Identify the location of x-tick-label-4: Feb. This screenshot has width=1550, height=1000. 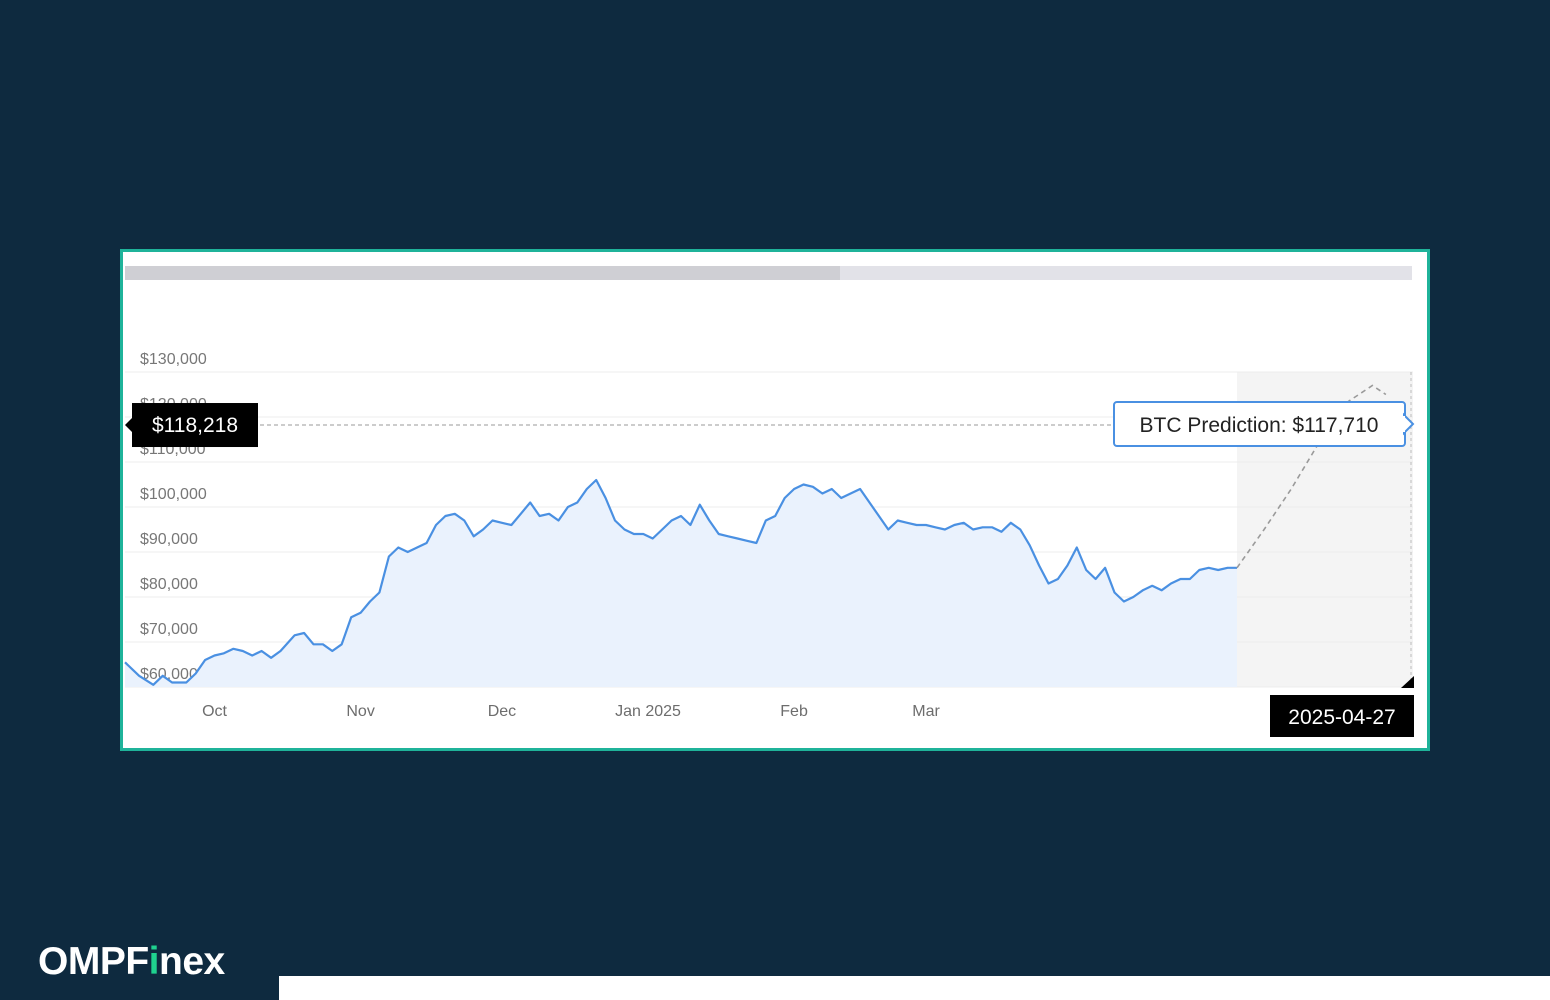
(794, 711).